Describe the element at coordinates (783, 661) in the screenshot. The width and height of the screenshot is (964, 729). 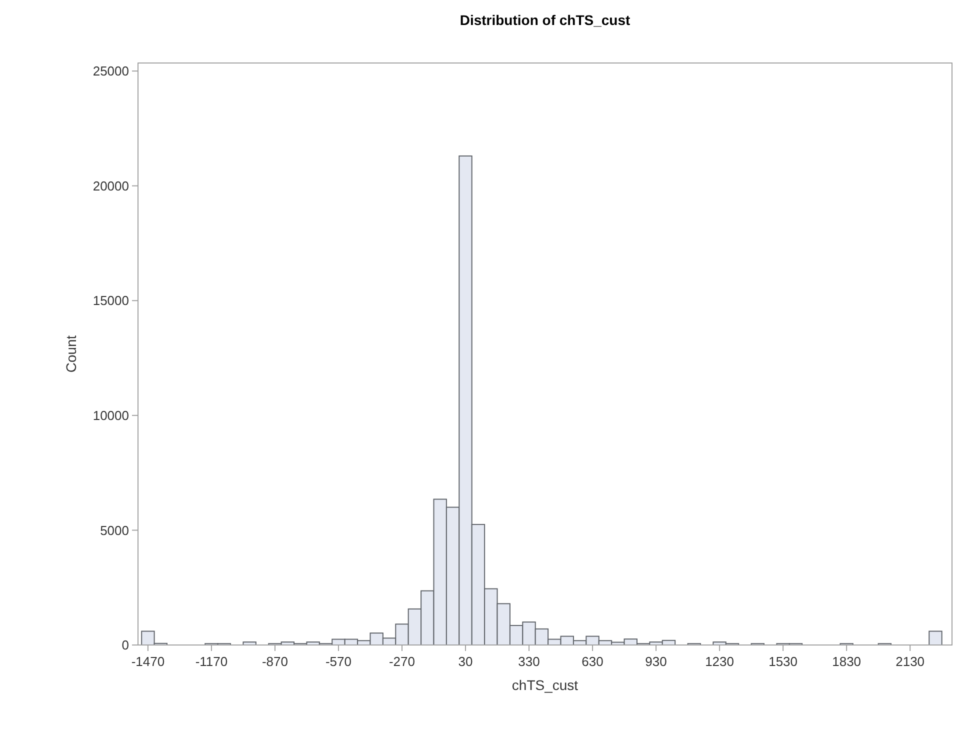
I see `x-tick-label: 1530` at that location.